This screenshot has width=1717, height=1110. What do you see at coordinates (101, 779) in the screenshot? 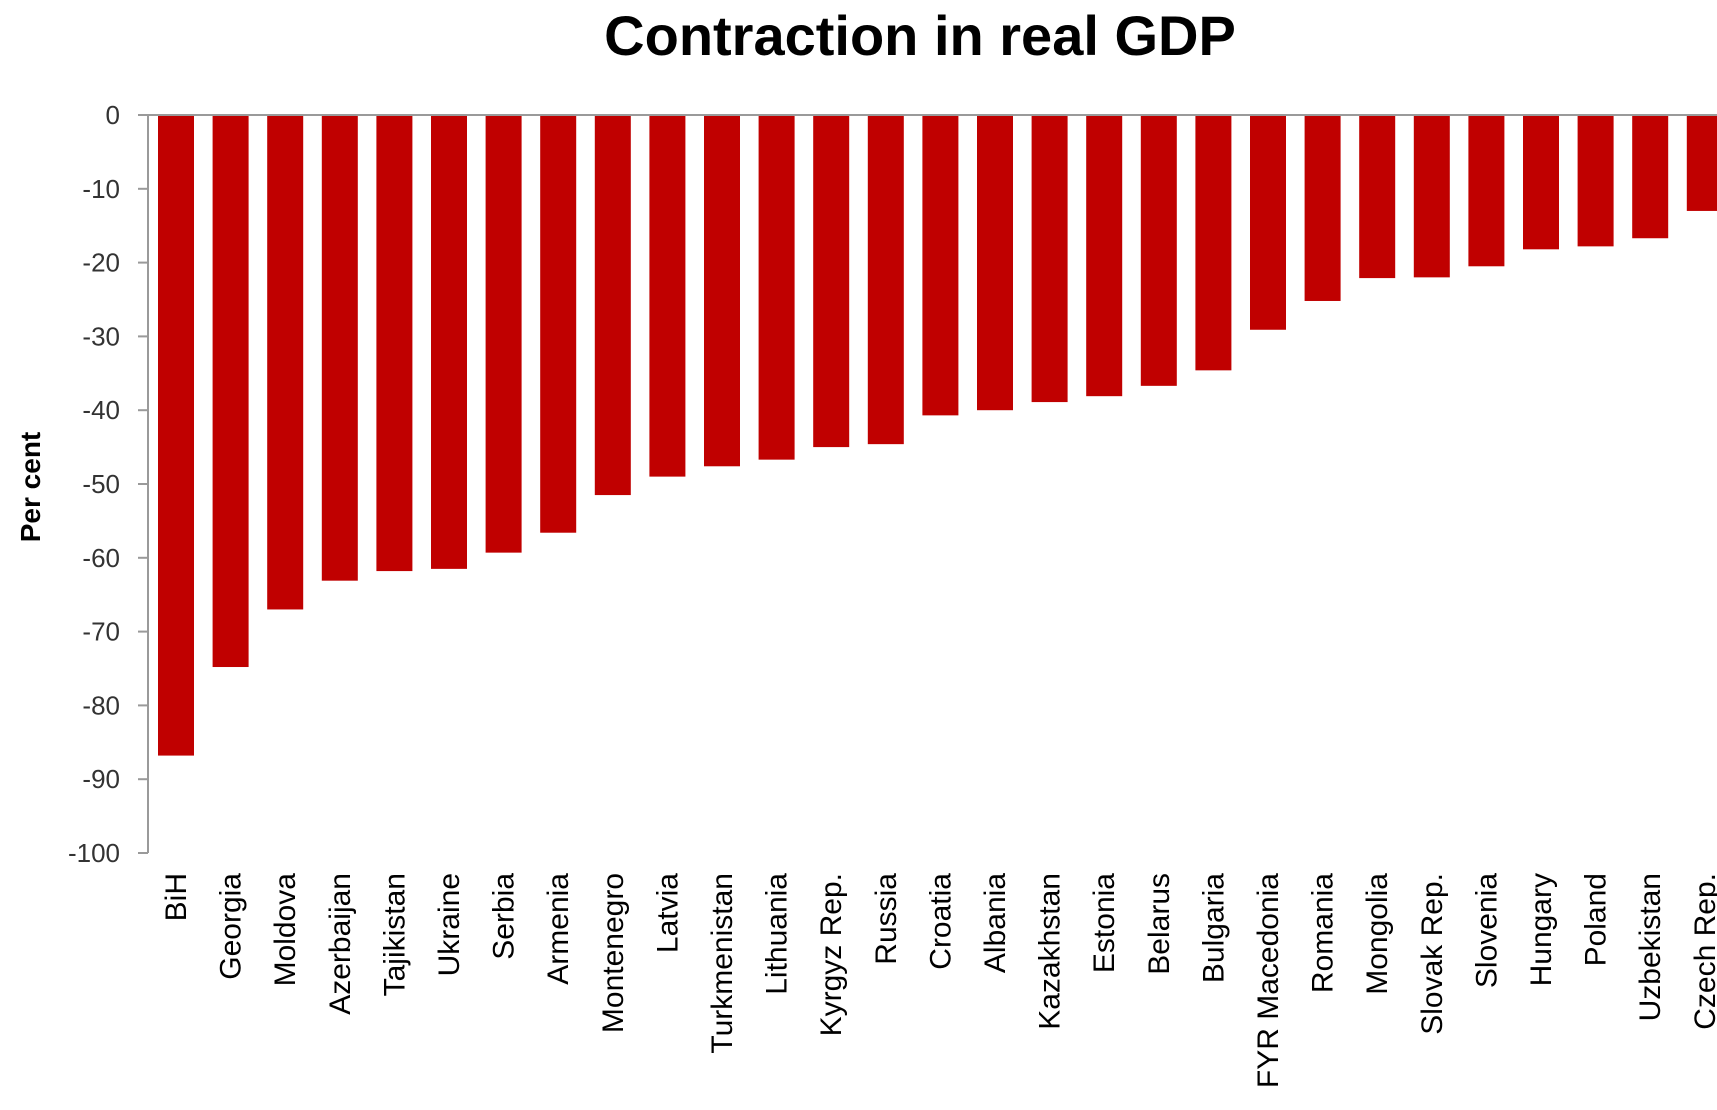
I see `y-tick-label: -90` at bounding box center [101, 779].